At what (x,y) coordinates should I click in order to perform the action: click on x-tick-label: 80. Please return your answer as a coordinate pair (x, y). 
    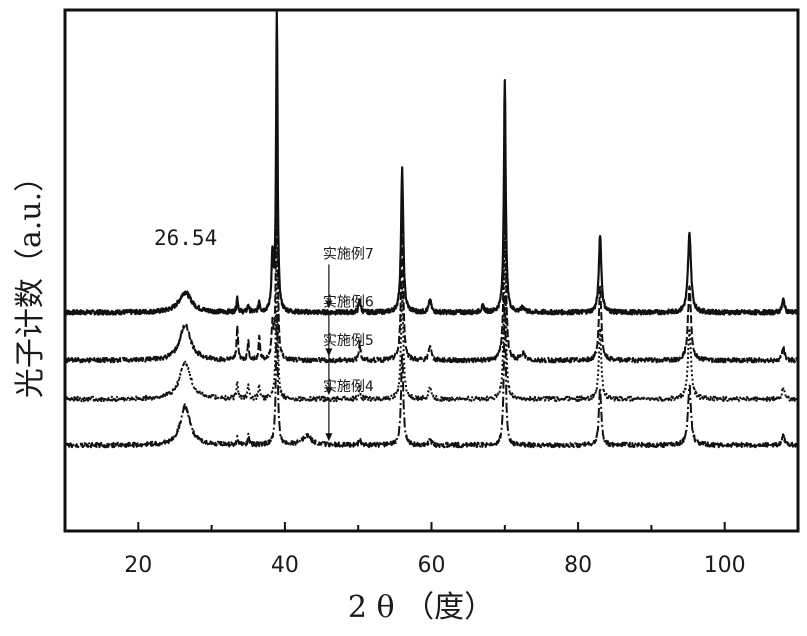
    Looking at the image, I should click on (578, 565).